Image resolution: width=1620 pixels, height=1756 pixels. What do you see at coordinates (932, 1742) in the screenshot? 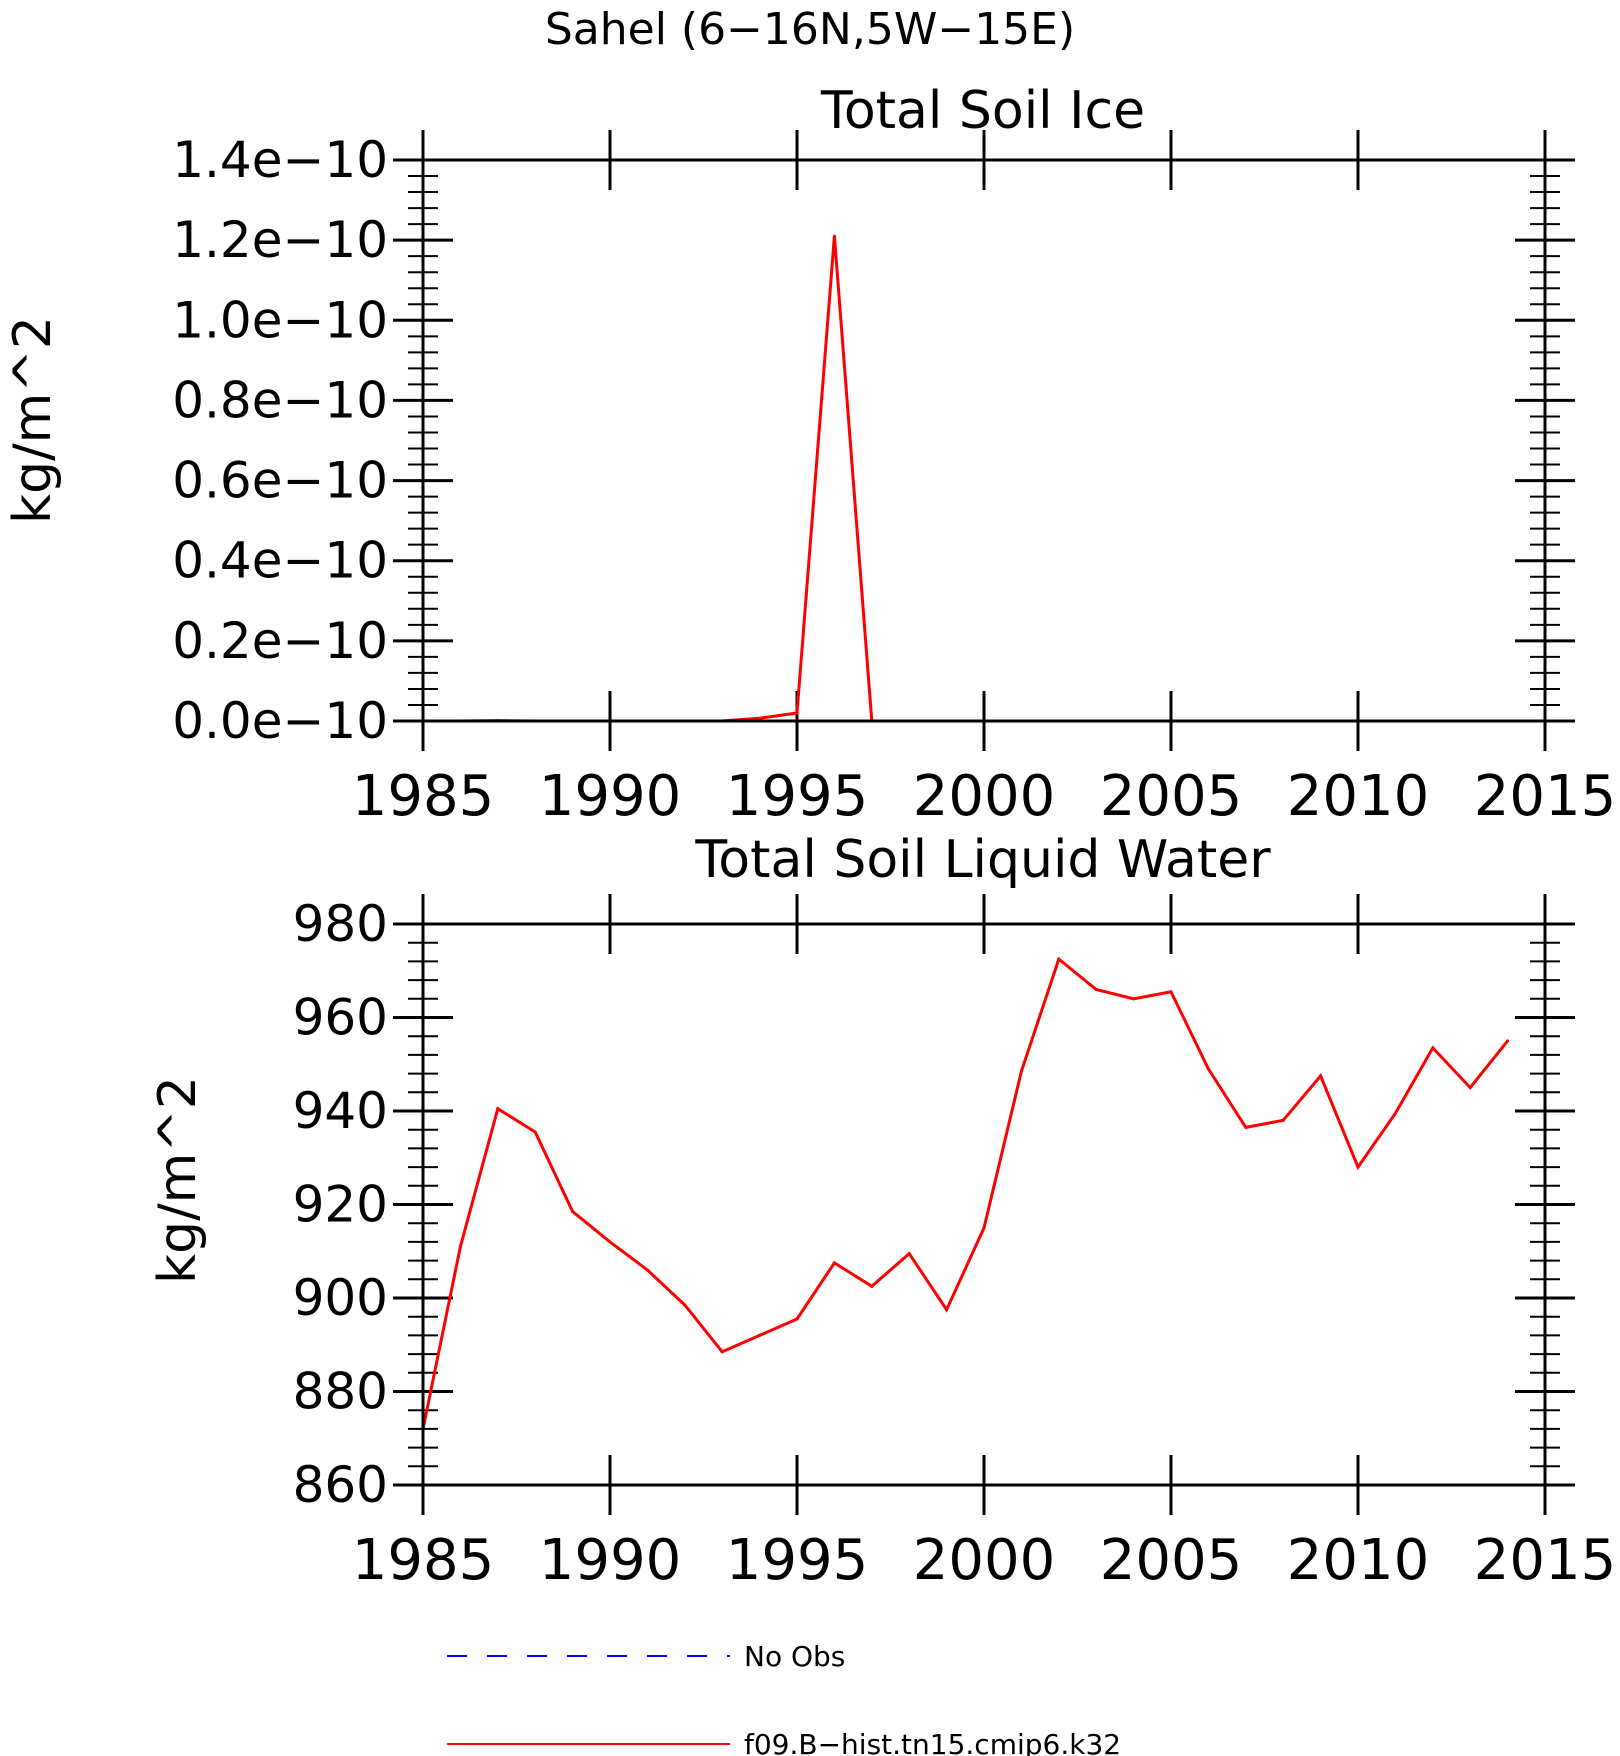
I see `legend-label-model: f09.B−hist.tn15.cmip6.k32` at bounding box center [932, 1742].